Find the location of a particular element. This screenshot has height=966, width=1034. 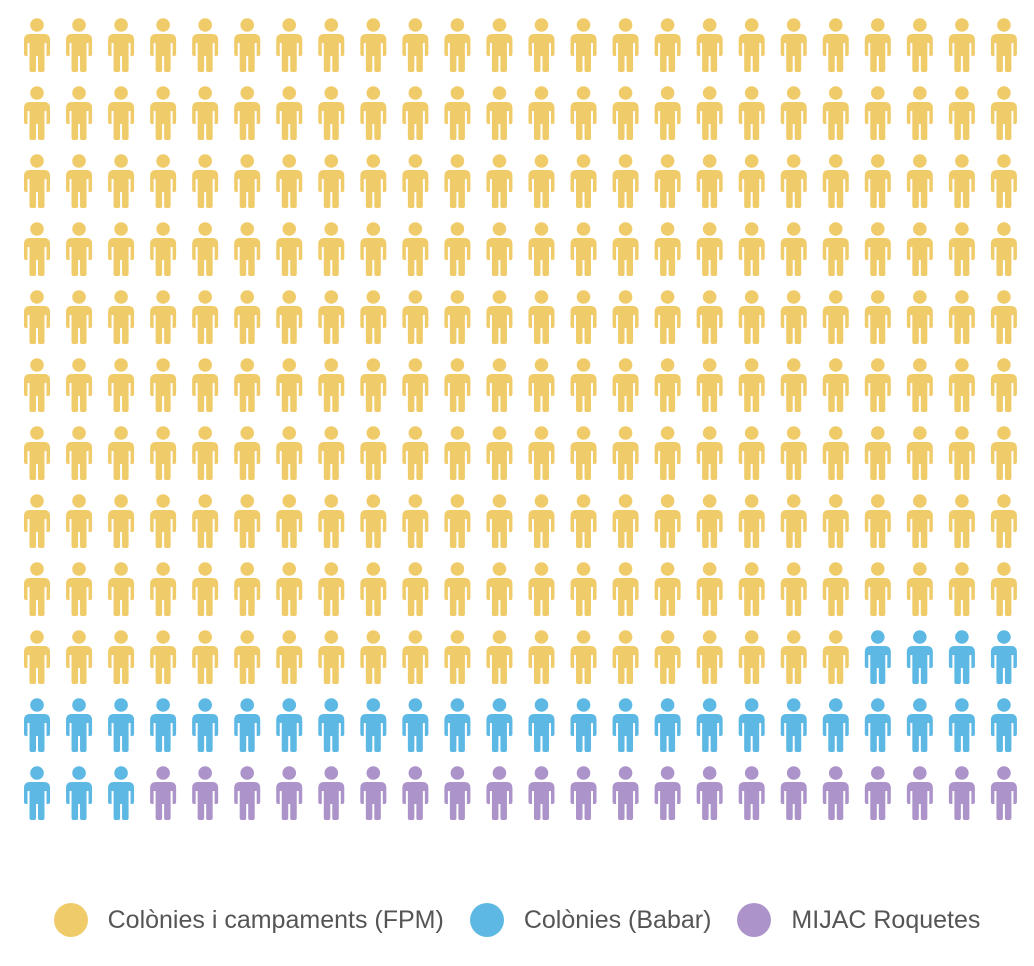

legend-item-mijac: MIJAC Roquetes is located at coordinates (858, 920).